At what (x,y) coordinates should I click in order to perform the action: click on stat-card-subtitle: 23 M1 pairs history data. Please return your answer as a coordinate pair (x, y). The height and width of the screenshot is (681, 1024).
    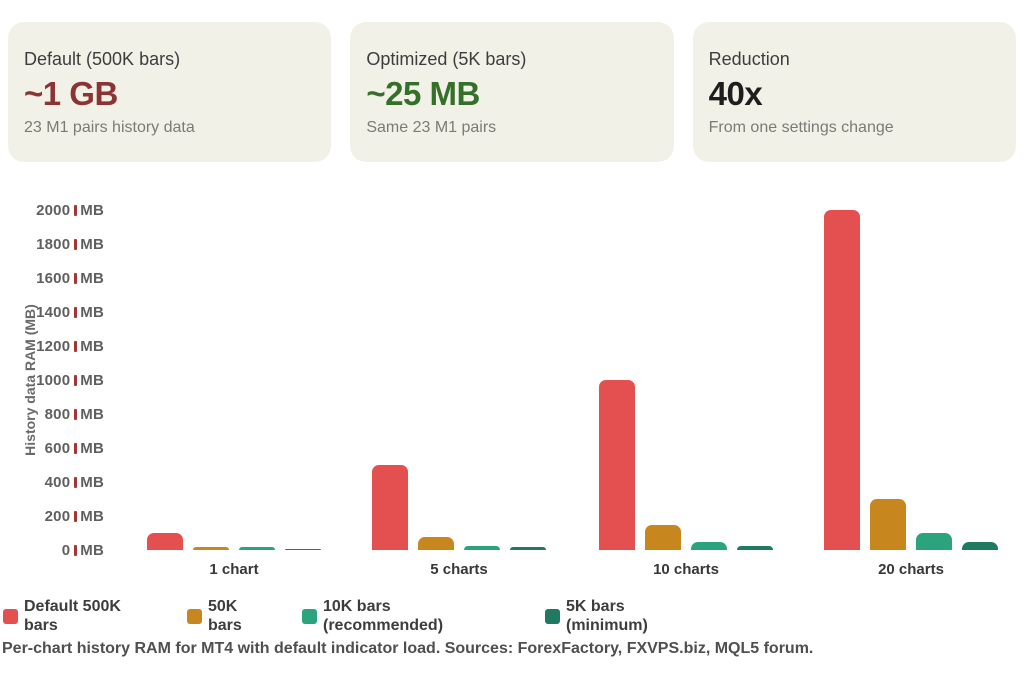
    Looking at the image, I should click on (109, 127).